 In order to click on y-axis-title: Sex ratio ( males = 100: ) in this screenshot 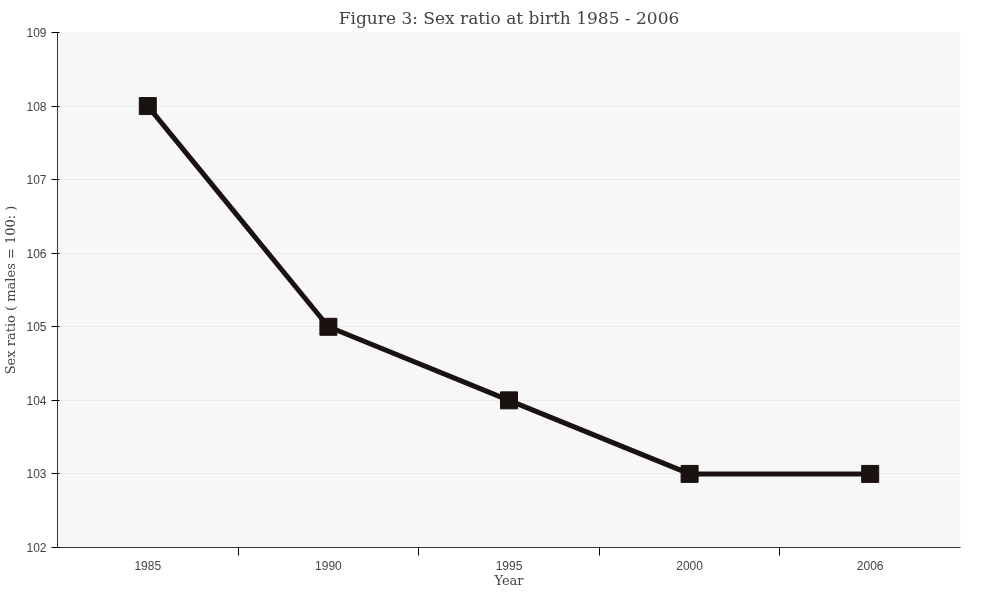, I will do `click(11, 290)`.